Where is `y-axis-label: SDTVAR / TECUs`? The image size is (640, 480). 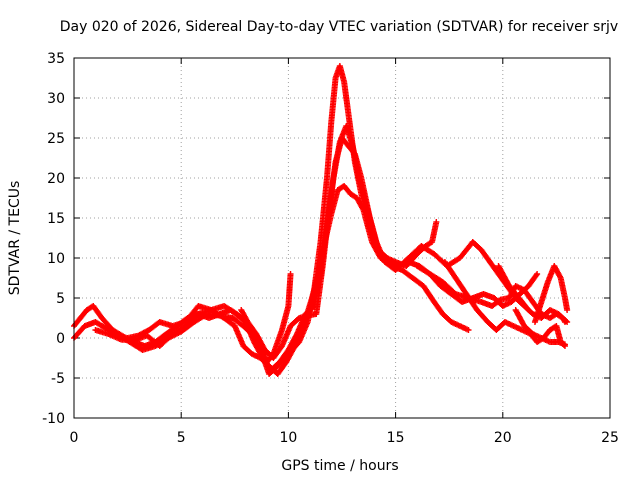 y-axis-label: SDTVAR / TECUs is located at coordinates (15, 238).